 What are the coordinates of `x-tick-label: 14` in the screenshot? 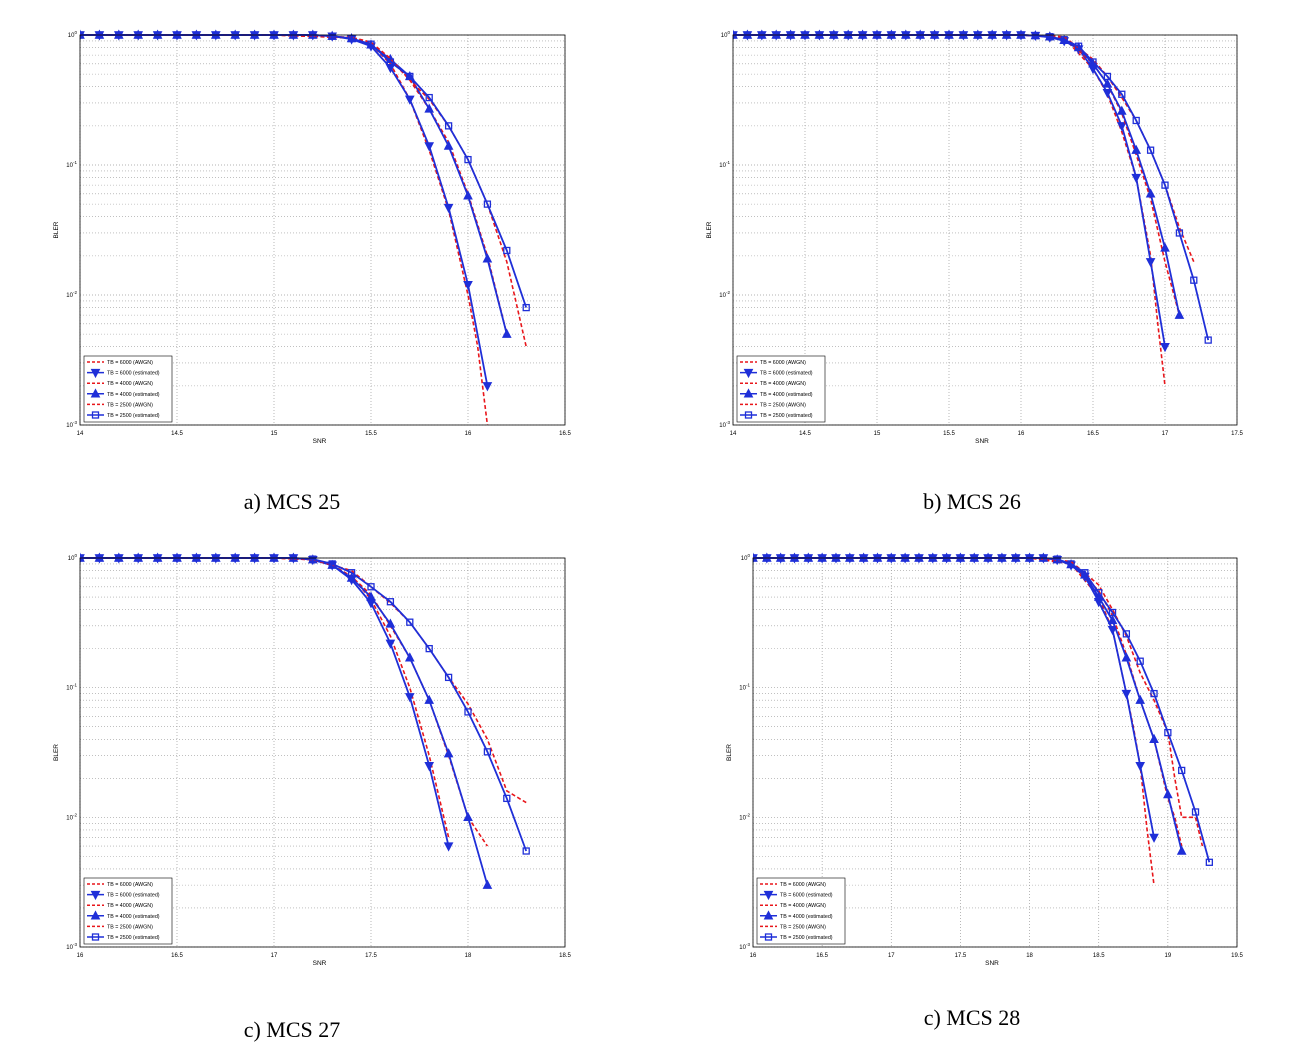 It's located at (733, 434).